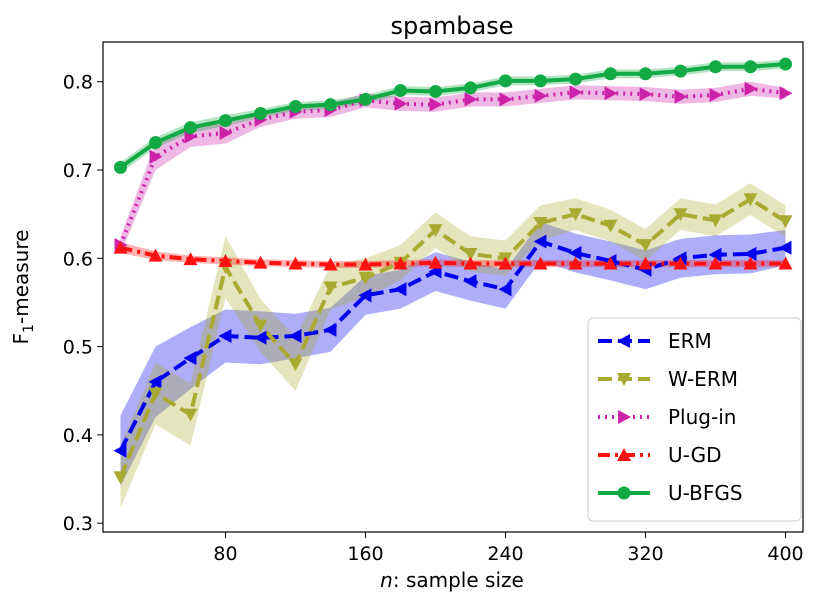 This screenshot has height=607, width=831. What do you see at coordinates (785, 554) in the screenshot?
I see `x-tick-label: 400` at bounding box center [785, 554].